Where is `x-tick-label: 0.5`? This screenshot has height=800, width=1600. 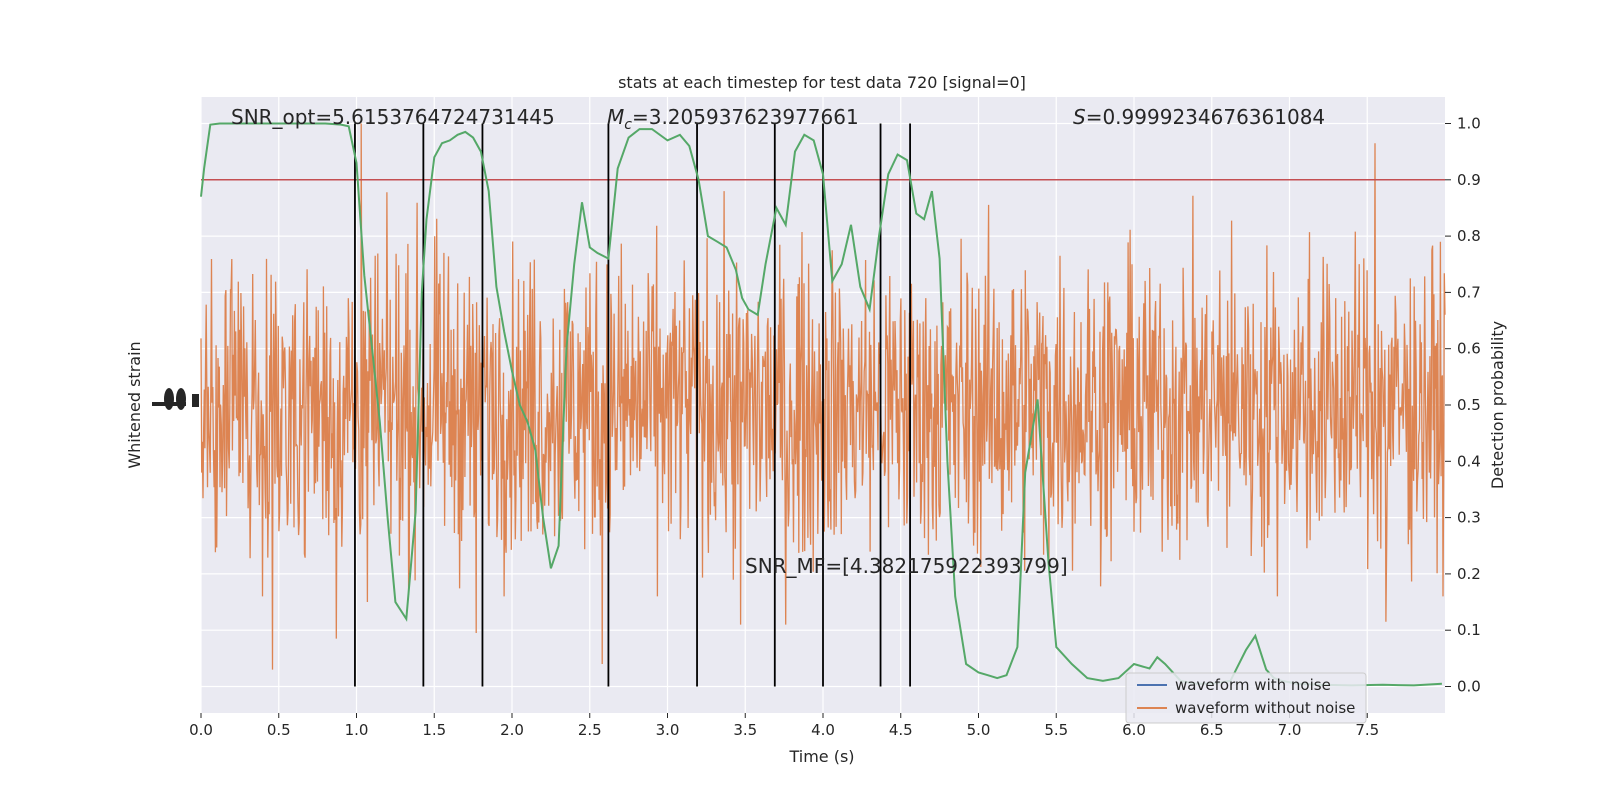 x-tick-label: 0.5 is located at coordinates (279, 730).